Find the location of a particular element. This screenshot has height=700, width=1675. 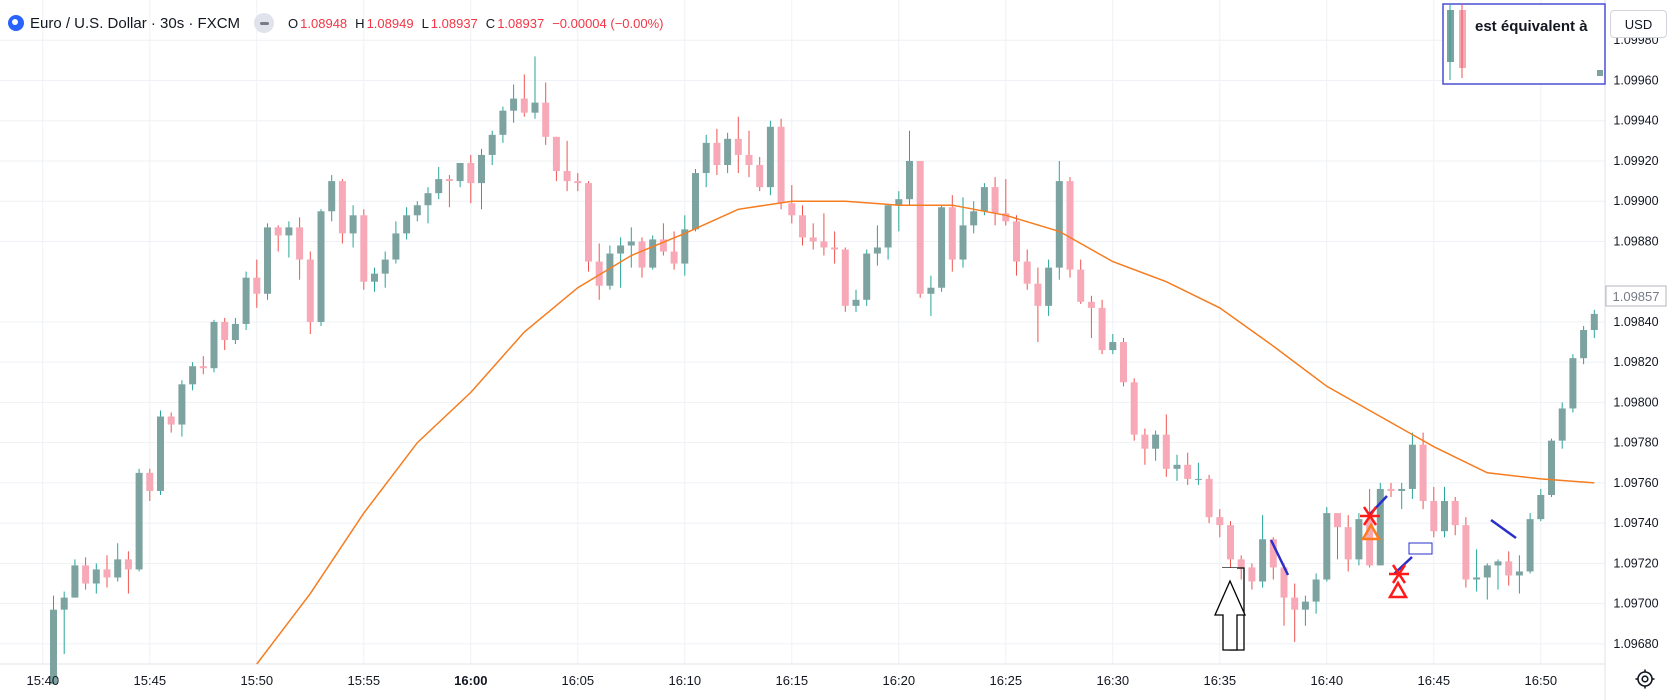

triangle-marker-icon is located at coordinates (1371, 531).